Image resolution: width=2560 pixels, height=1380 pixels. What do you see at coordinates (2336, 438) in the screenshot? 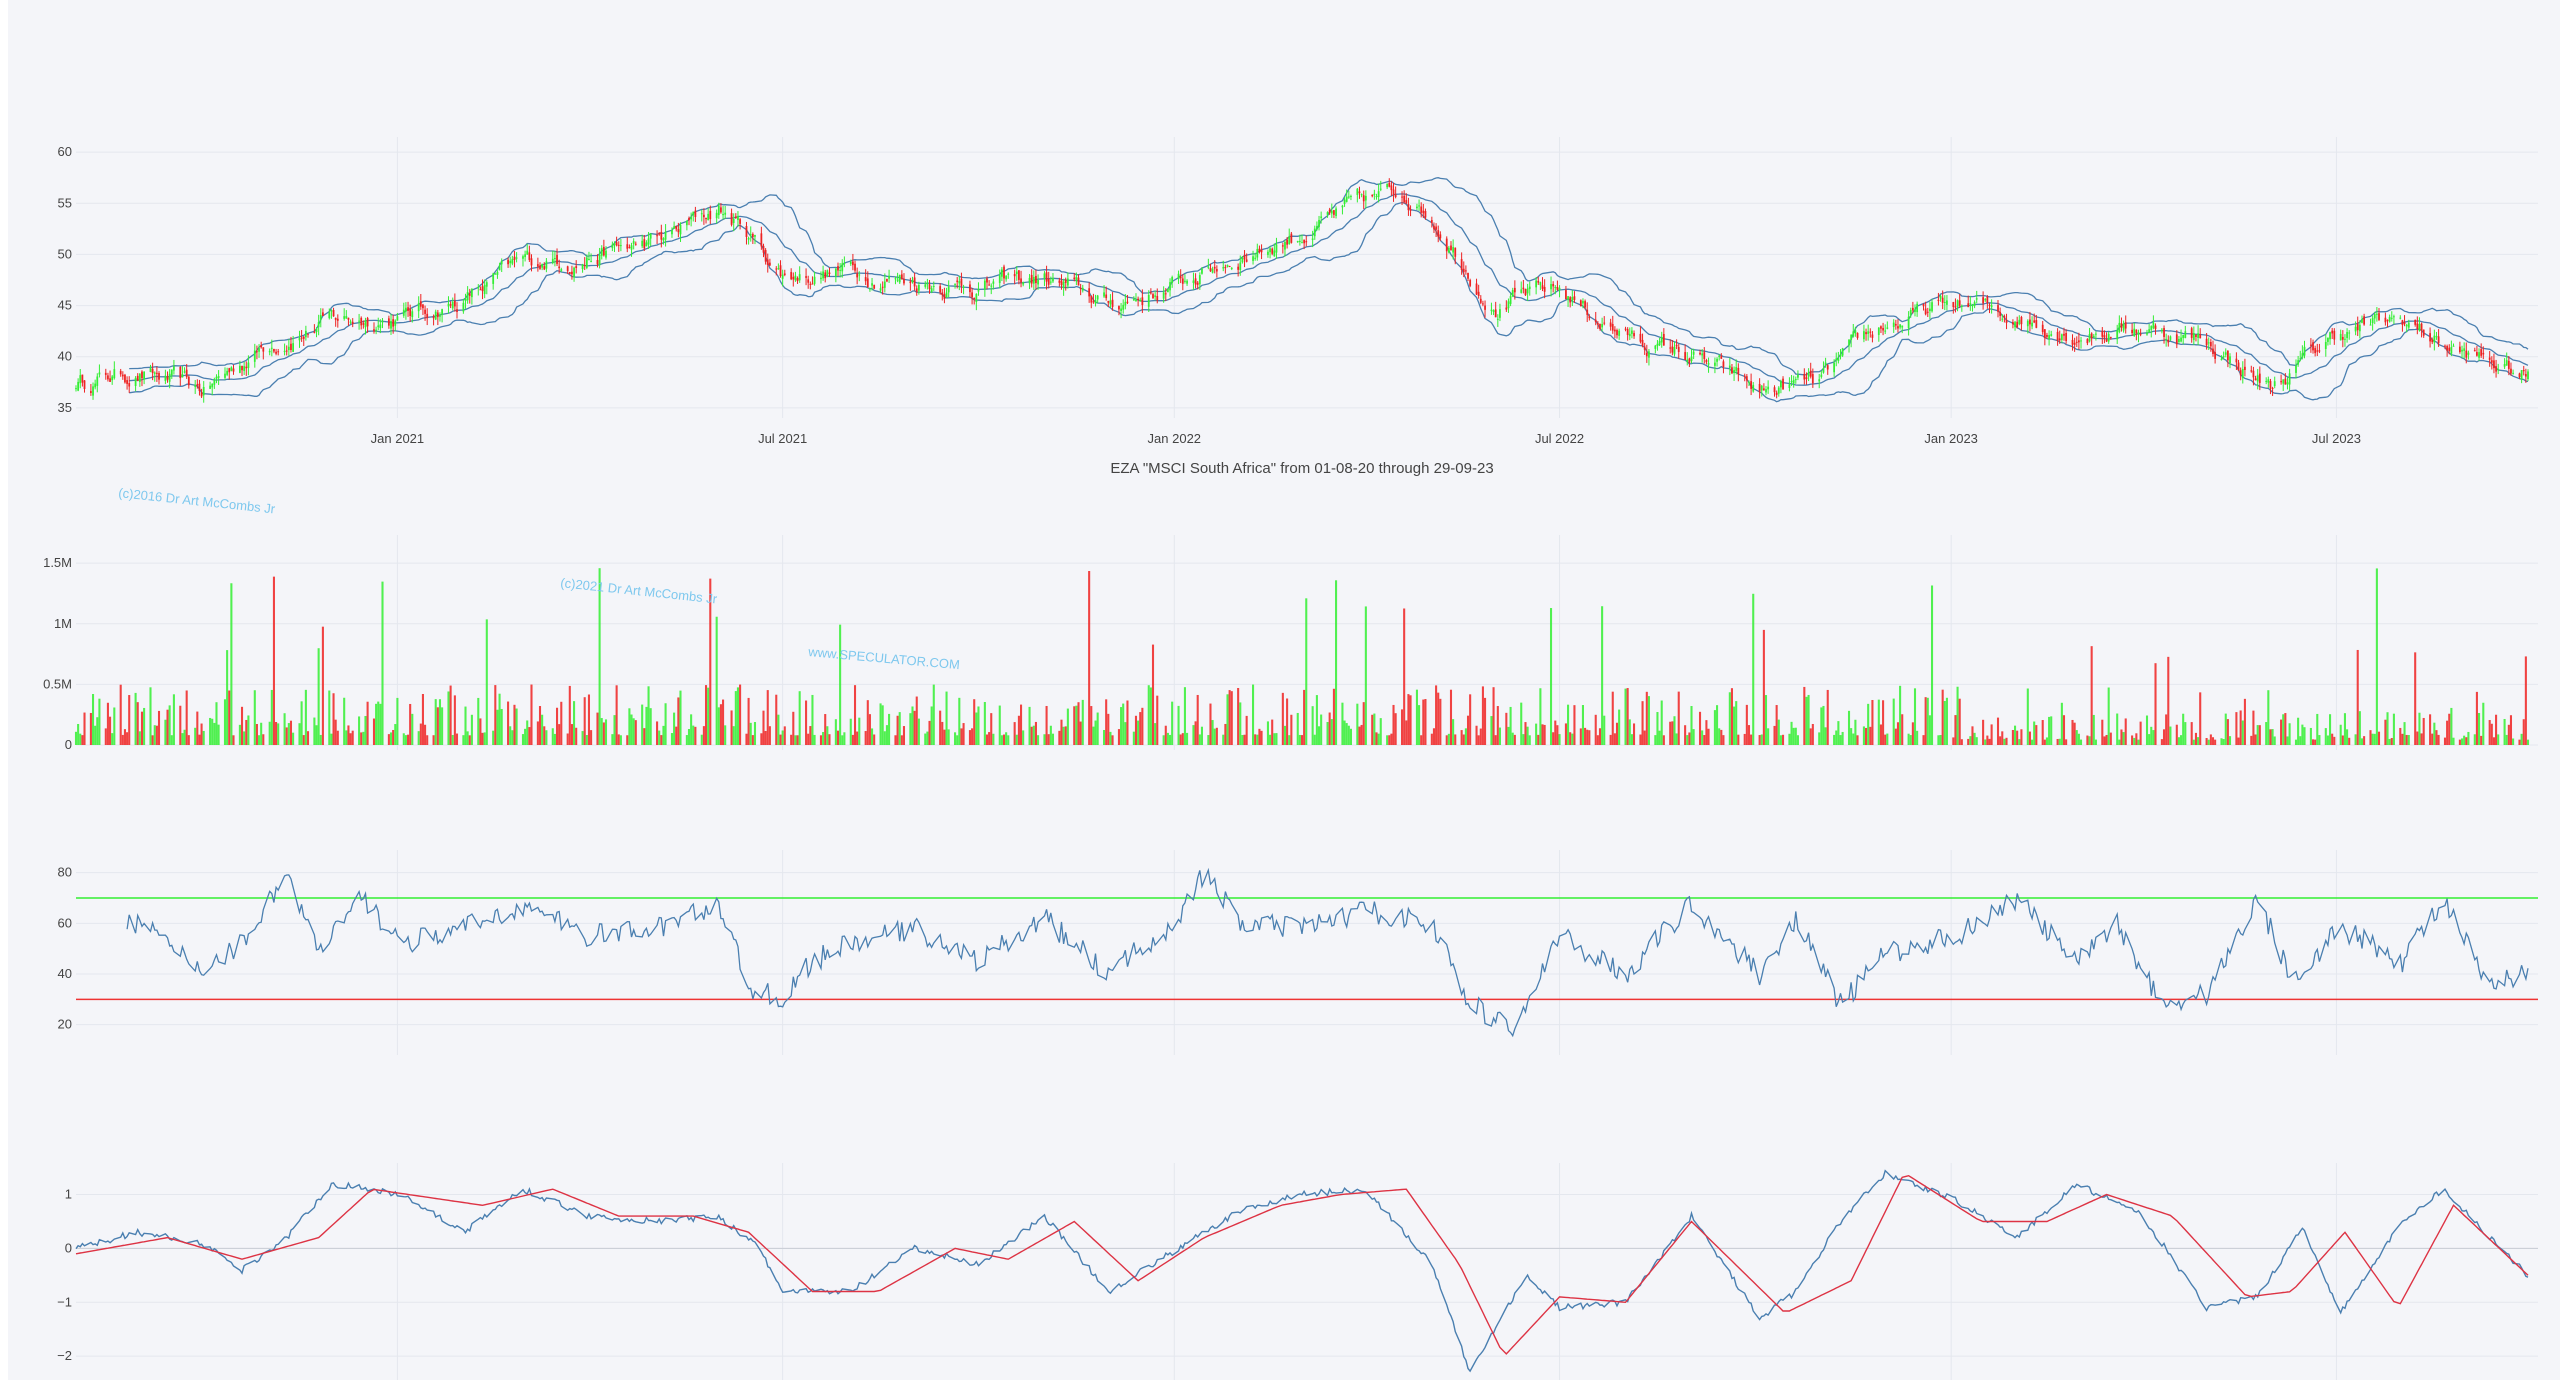
I see `x-tick-label: Jul 2023` at bounding box center [2336, 438].